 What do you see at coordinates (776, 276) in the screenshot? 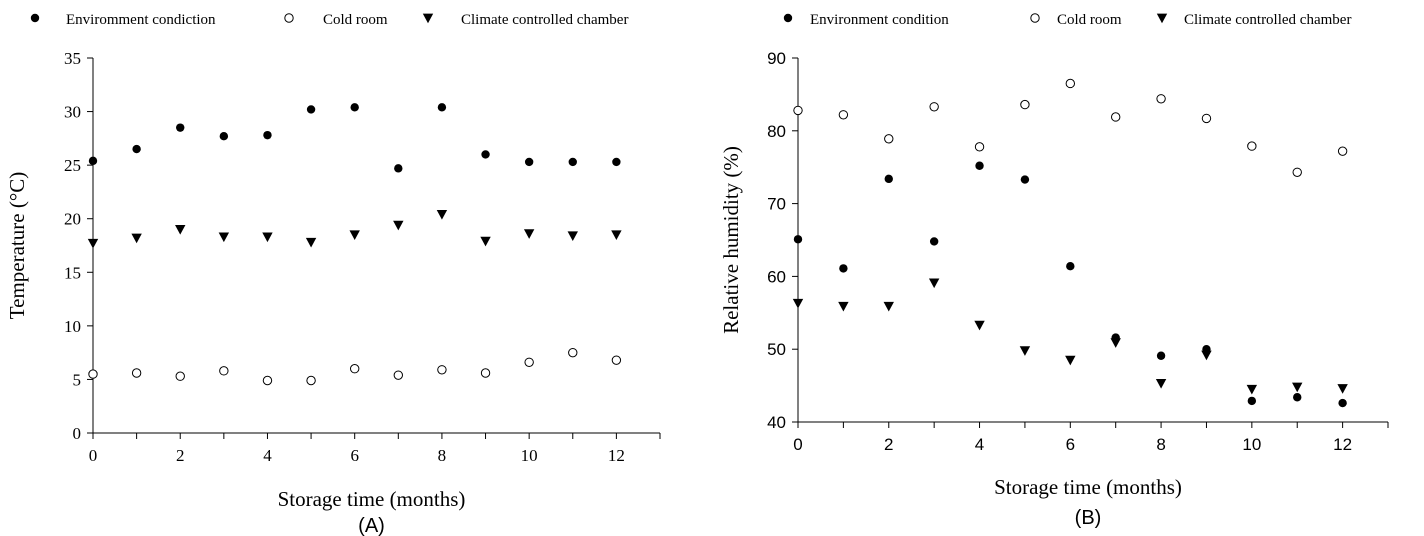
I see `y-tick-label: 60` at bounding box center [776, 276].